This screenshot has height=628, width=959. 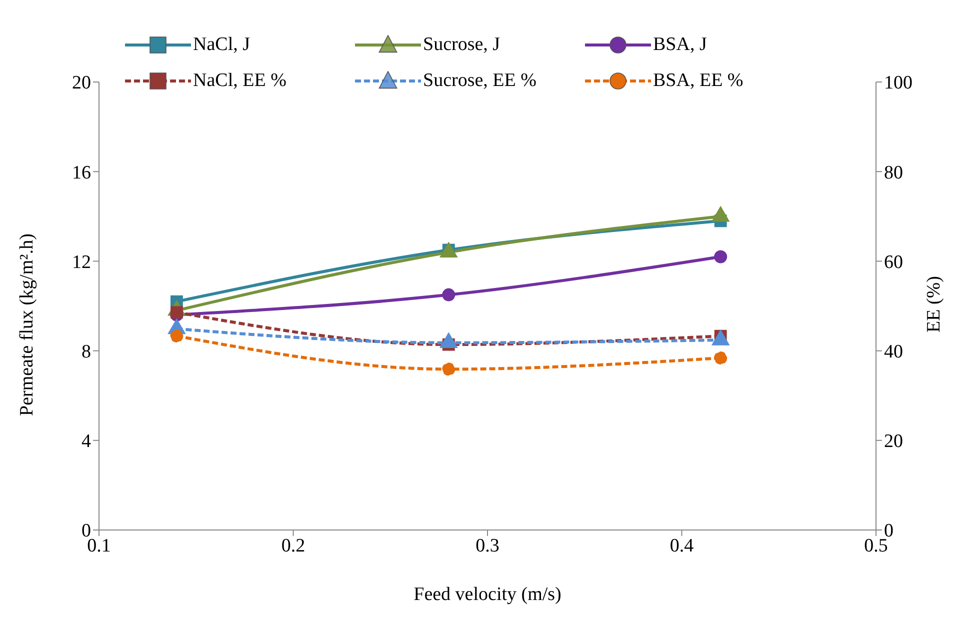 I want to click on legend-label: Sucrose, J, so click(x=461, y=45).